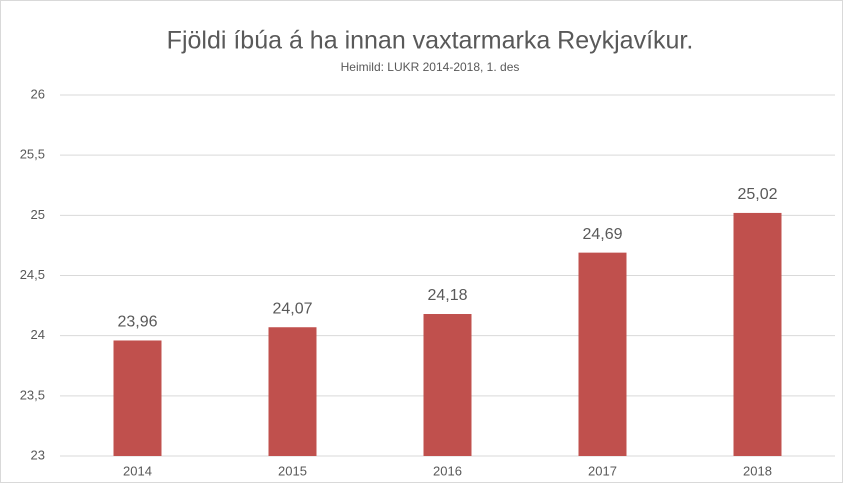 The image size is (843, 483). Describe the element at coordinates (447, 470) in the screenshot. I see `x-tick-label: 2016` at that location.